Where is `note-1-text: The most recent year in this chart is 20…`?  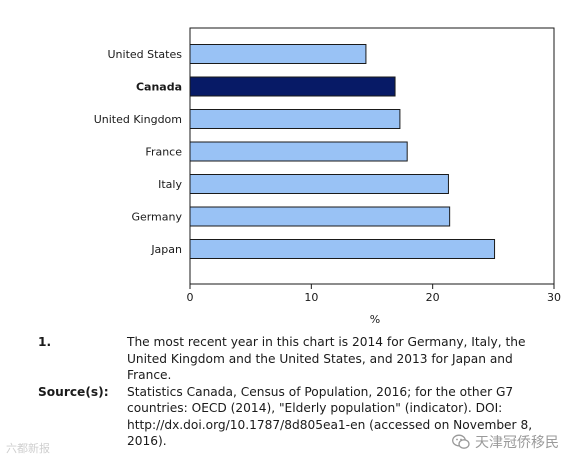 note-1-text: The most recent year in this chart is 20… is located at coordinates (326, 358).